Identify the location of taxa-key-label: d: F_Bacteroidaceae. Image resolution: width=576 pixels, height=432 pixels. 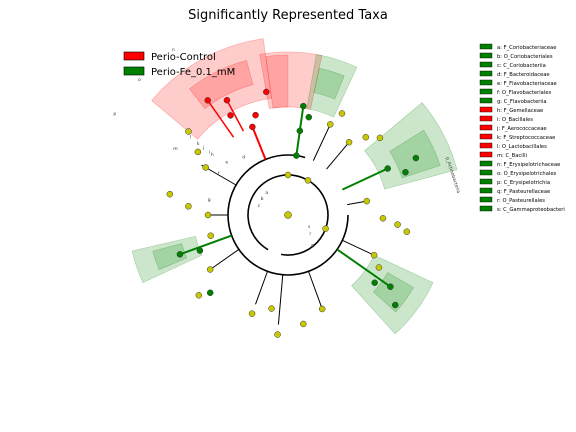
(523, 75).